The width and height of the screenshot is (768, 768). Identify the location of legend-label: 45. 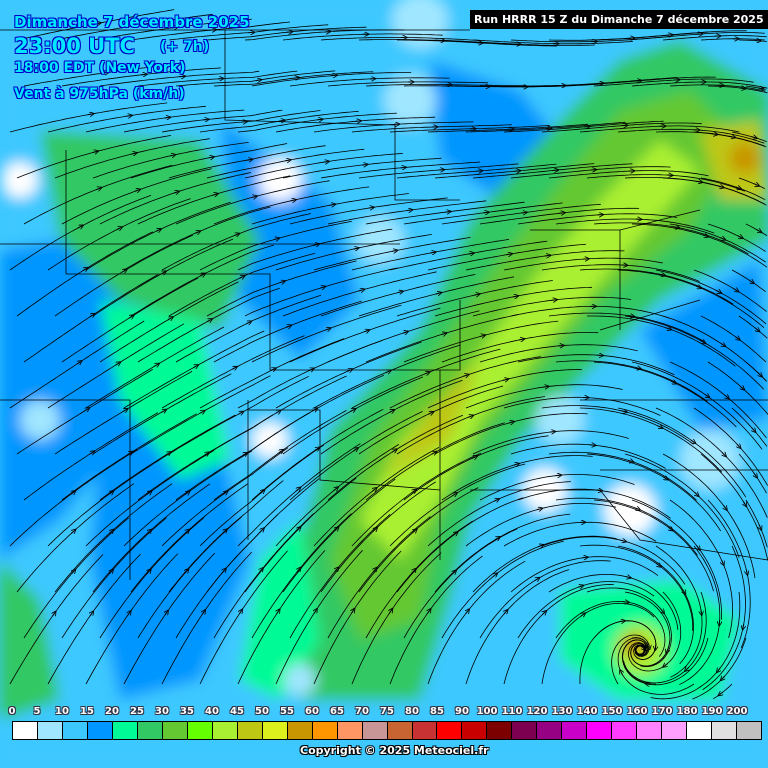
(237, 711).